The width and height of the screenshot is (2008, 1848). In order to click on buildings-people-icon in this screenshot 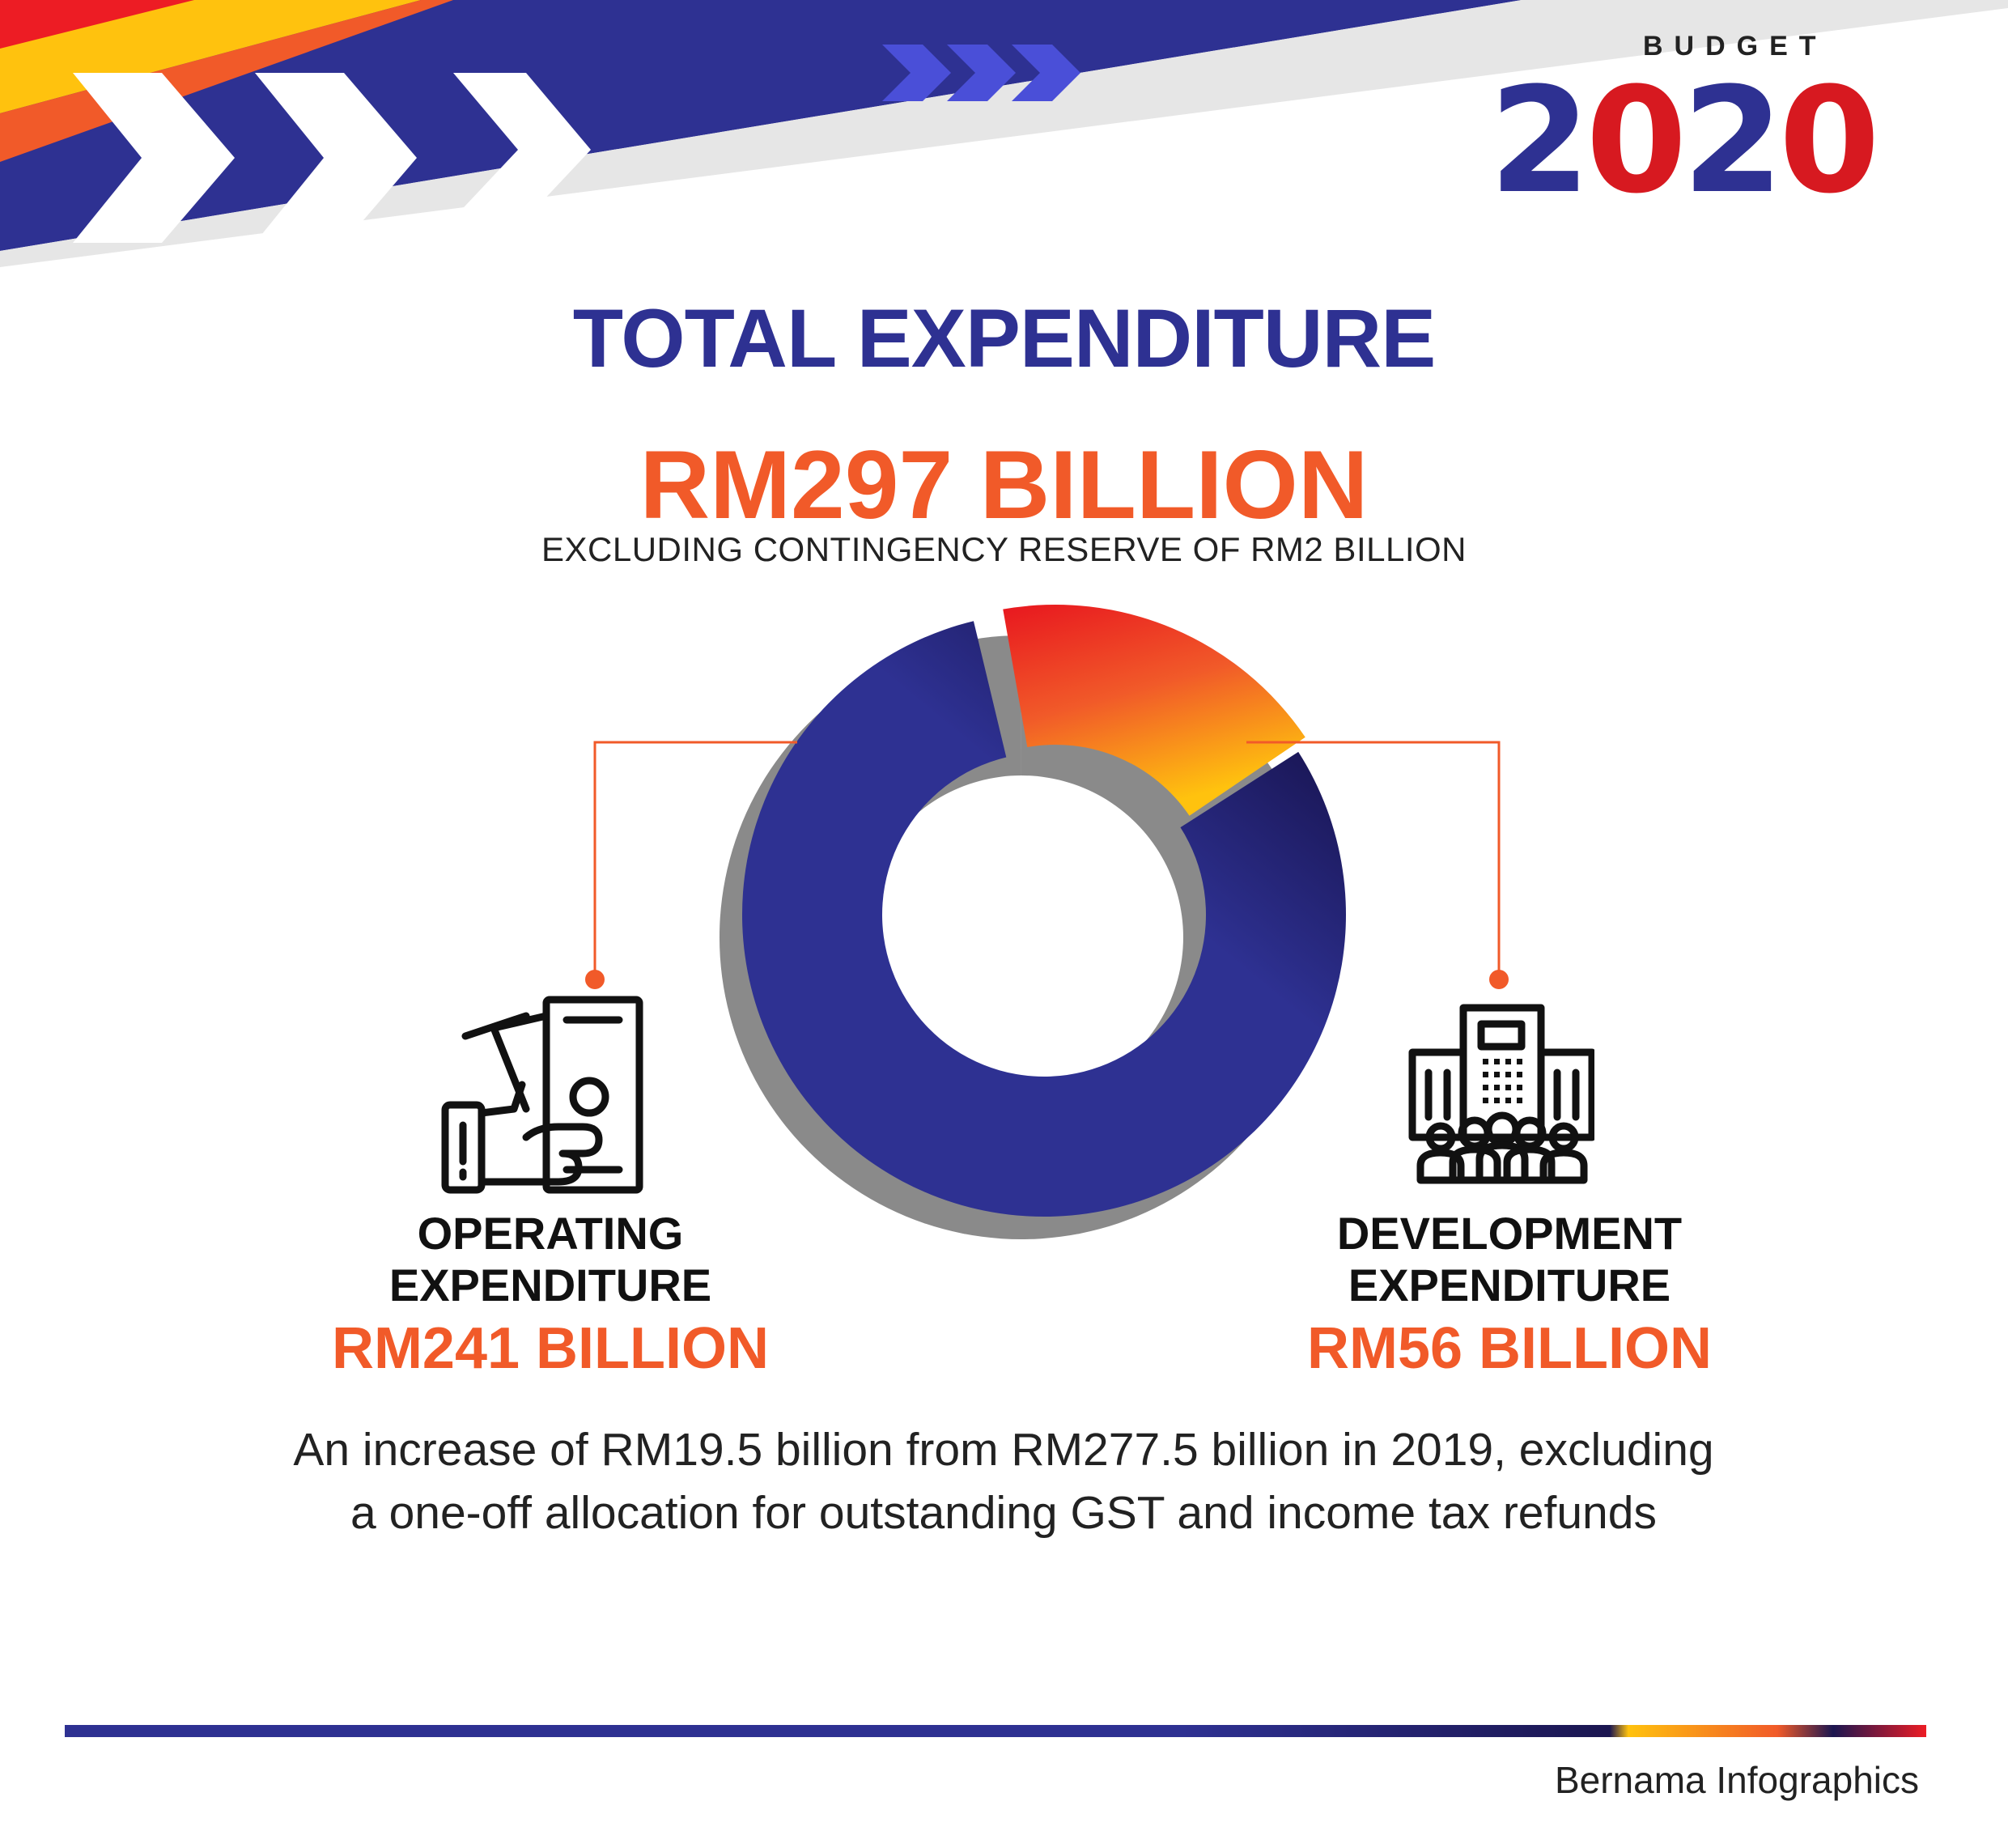, I will do `click(1501, 1094)`.